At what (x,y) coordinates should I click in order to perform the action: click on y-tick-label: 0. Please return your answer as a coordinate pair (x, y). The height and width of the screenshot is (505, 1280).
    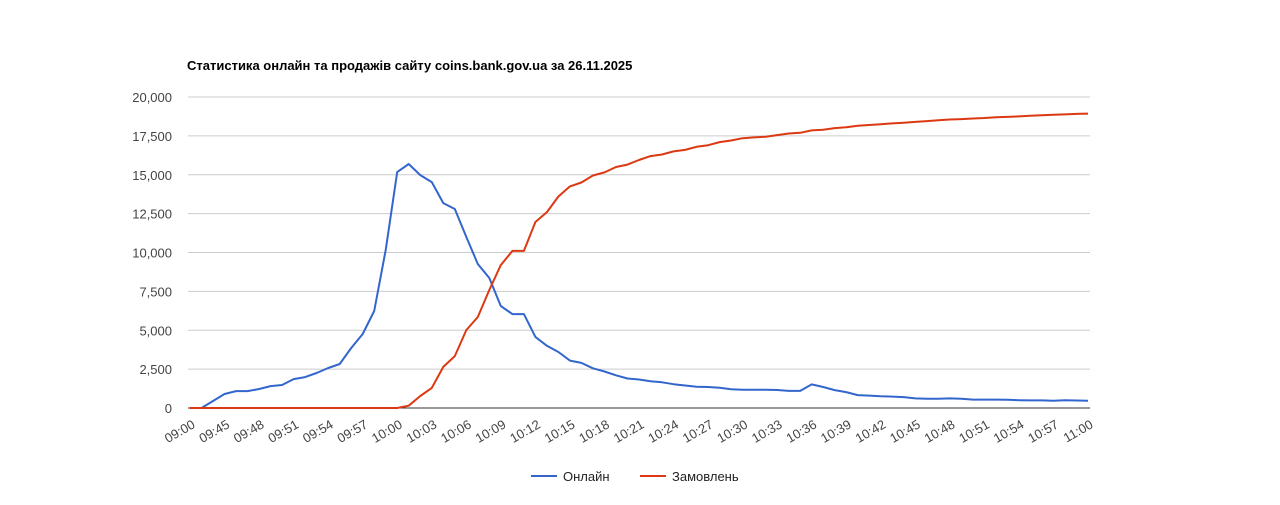
    Looking at the image, I should click on (168, 408).